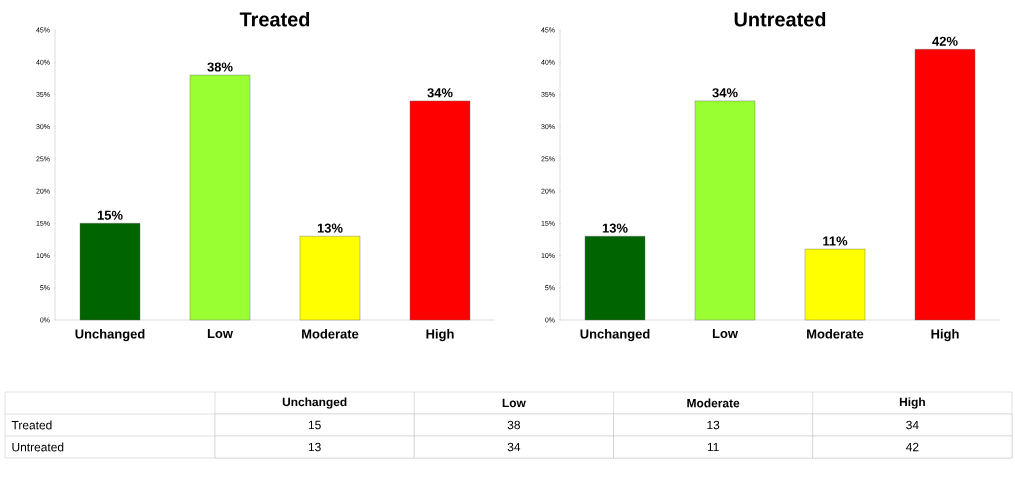 This screenshot has width=1015, height=488. I want to click on data-label: 11, so click(713, 447).